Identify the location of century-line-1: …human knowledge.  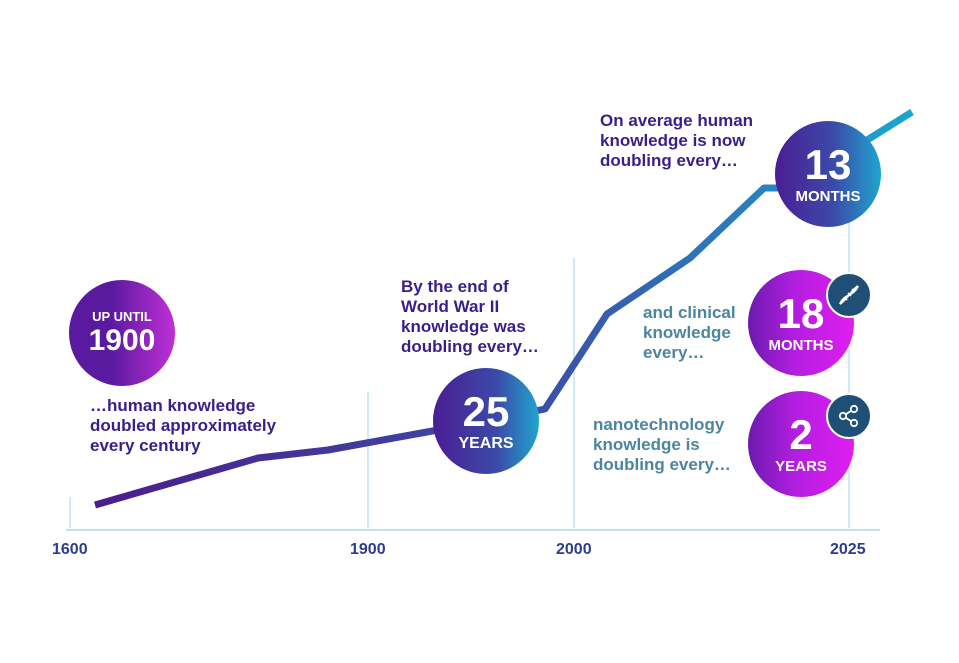
(173, 405).